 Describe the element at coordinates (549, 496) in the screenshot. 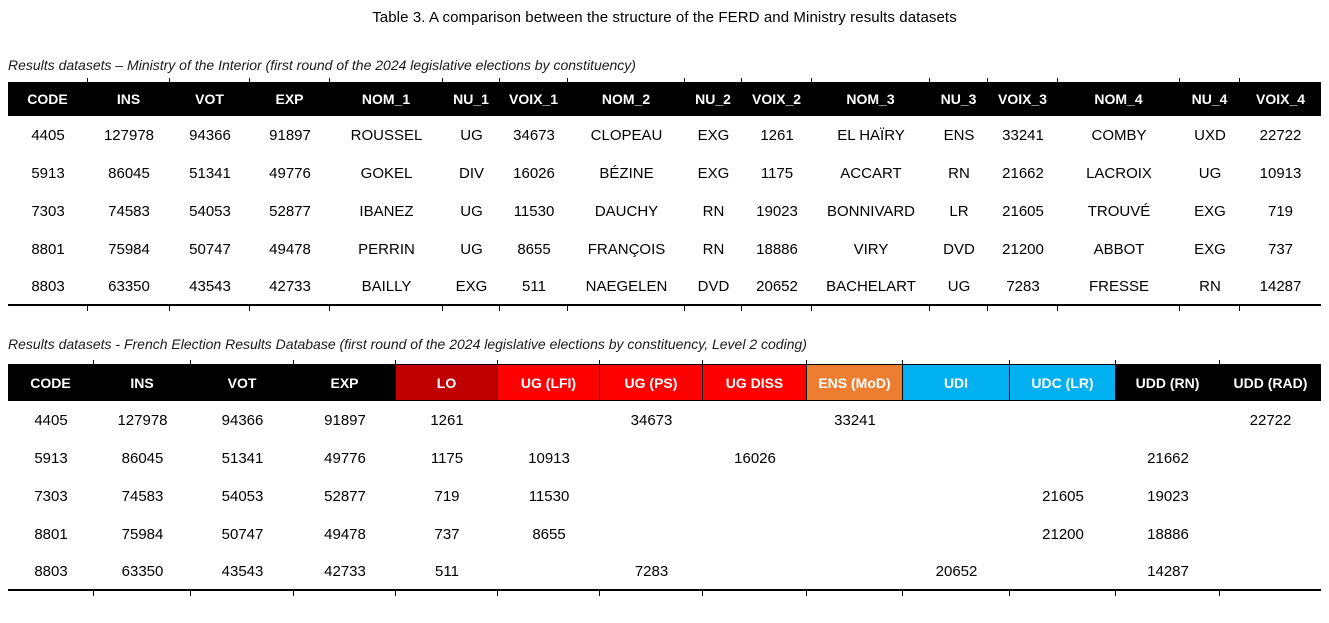

I see `cell-ug-lfi: 11530` at that location.